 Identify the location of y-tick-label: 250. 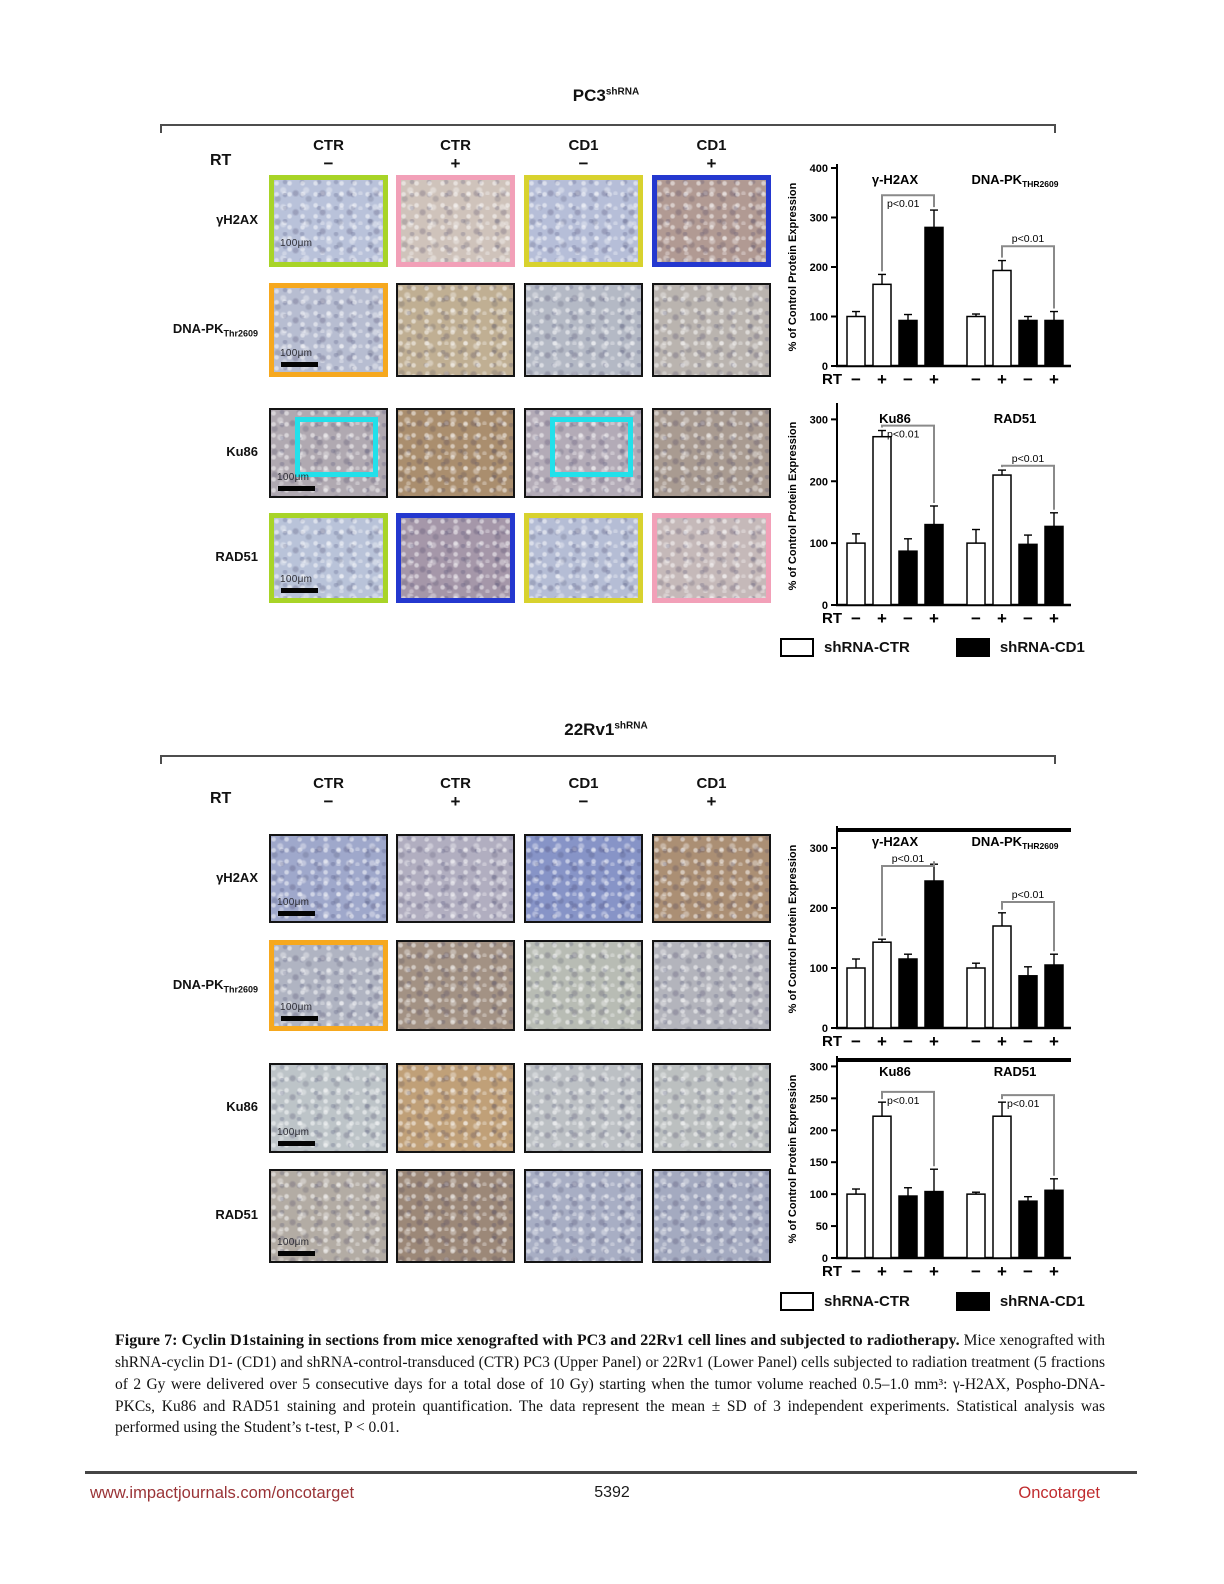
(819, 1099).